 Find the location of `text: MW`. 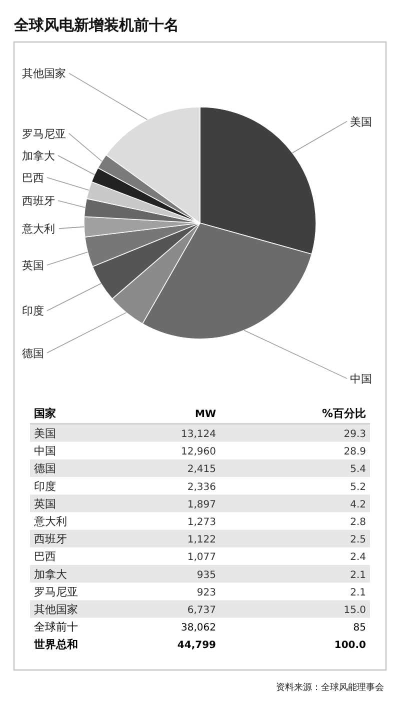

text: MW is located at coordinates (205, 414).